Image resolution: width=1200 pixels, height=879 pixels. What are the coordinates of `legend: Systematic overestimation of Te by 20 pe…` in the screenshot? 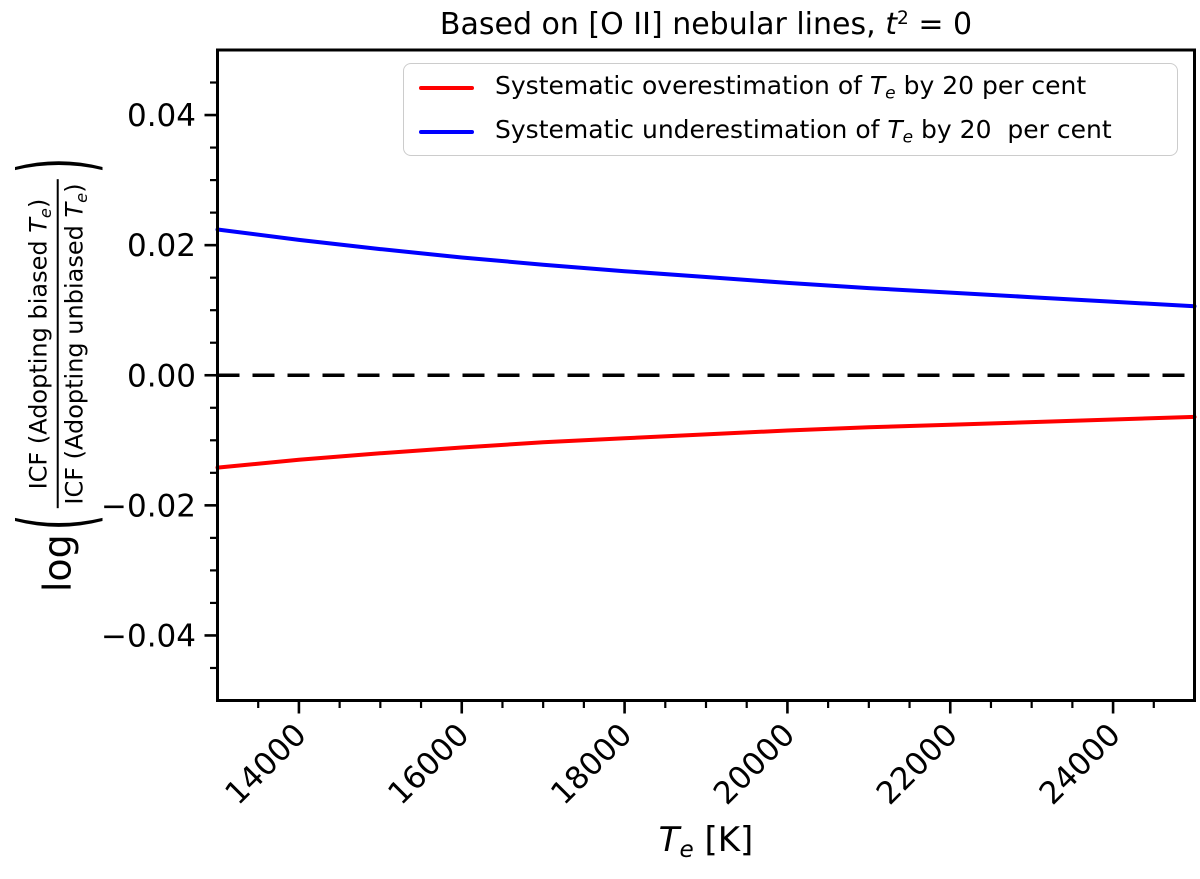 It's located at (790, 109).